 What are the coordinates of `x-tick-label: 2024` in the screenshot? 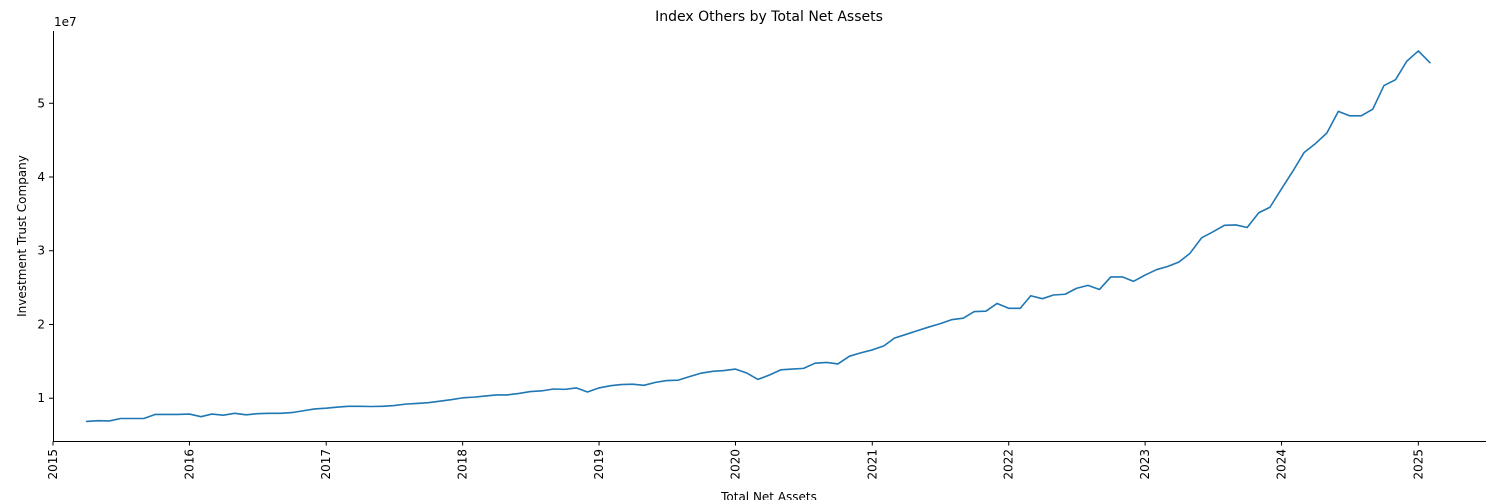 It's located at (1282, 464).